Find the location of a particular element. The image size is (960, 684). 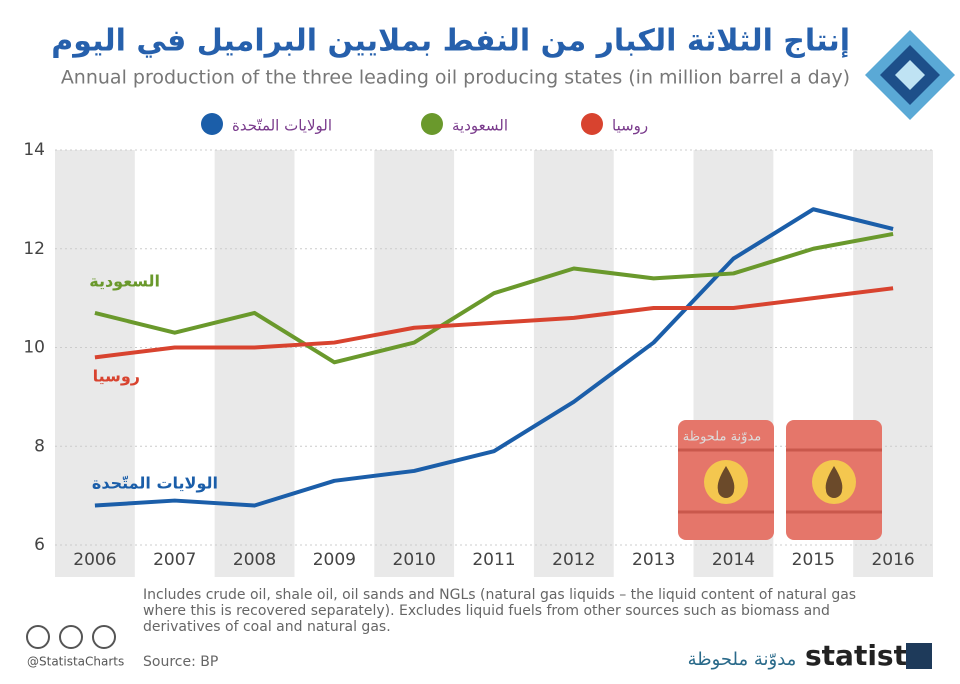

series-label: السعودية is located at coordinates (124, 281).